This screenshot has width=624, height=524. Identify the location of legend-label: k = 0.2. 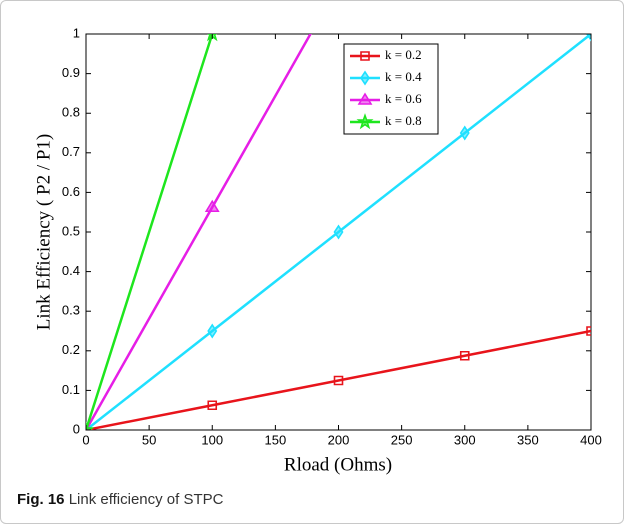
(403, 54).